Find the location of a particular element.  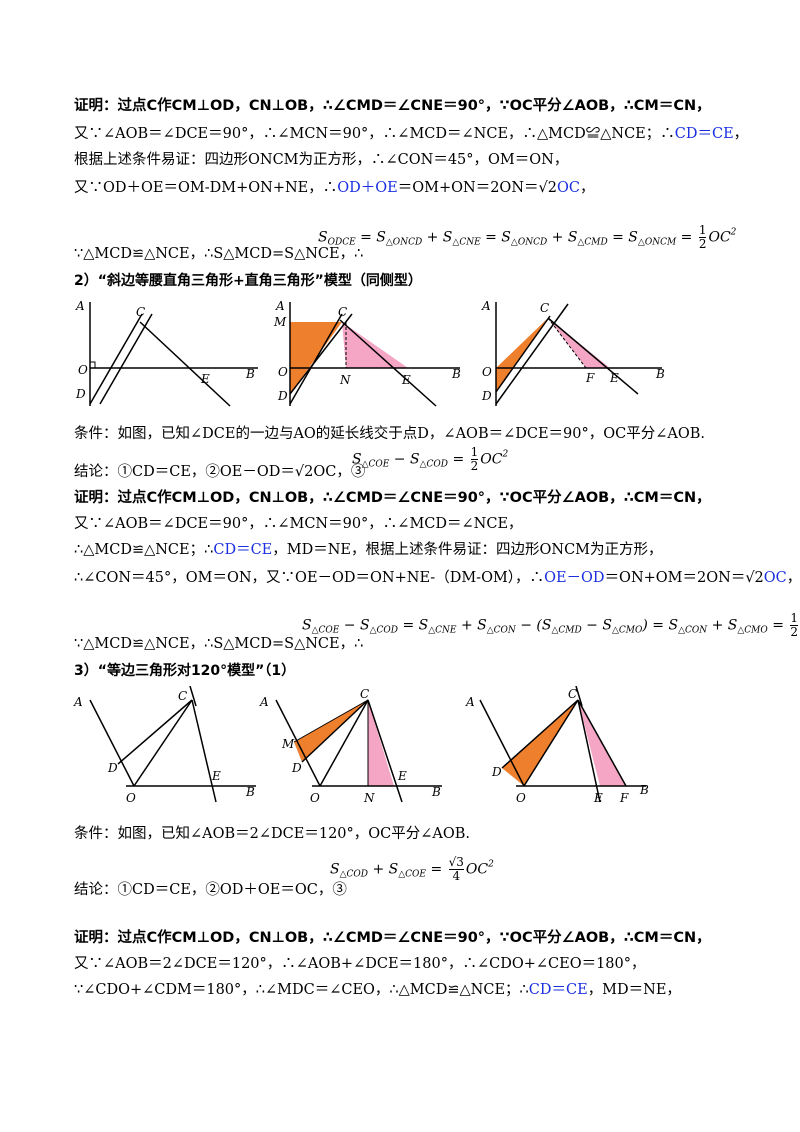

s2-proof-line5: ∵△MCD≌△NCE，∴S△MCD=S△NCE，∴ is located at coordinates (219, 644).